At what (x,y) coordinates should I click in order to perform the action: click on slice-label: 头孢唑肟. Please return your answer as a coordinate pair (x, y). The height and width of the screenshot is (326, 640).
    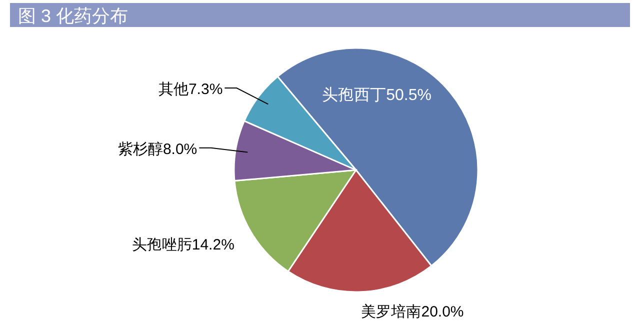
    Looking at the image, I should click on (162, 245).